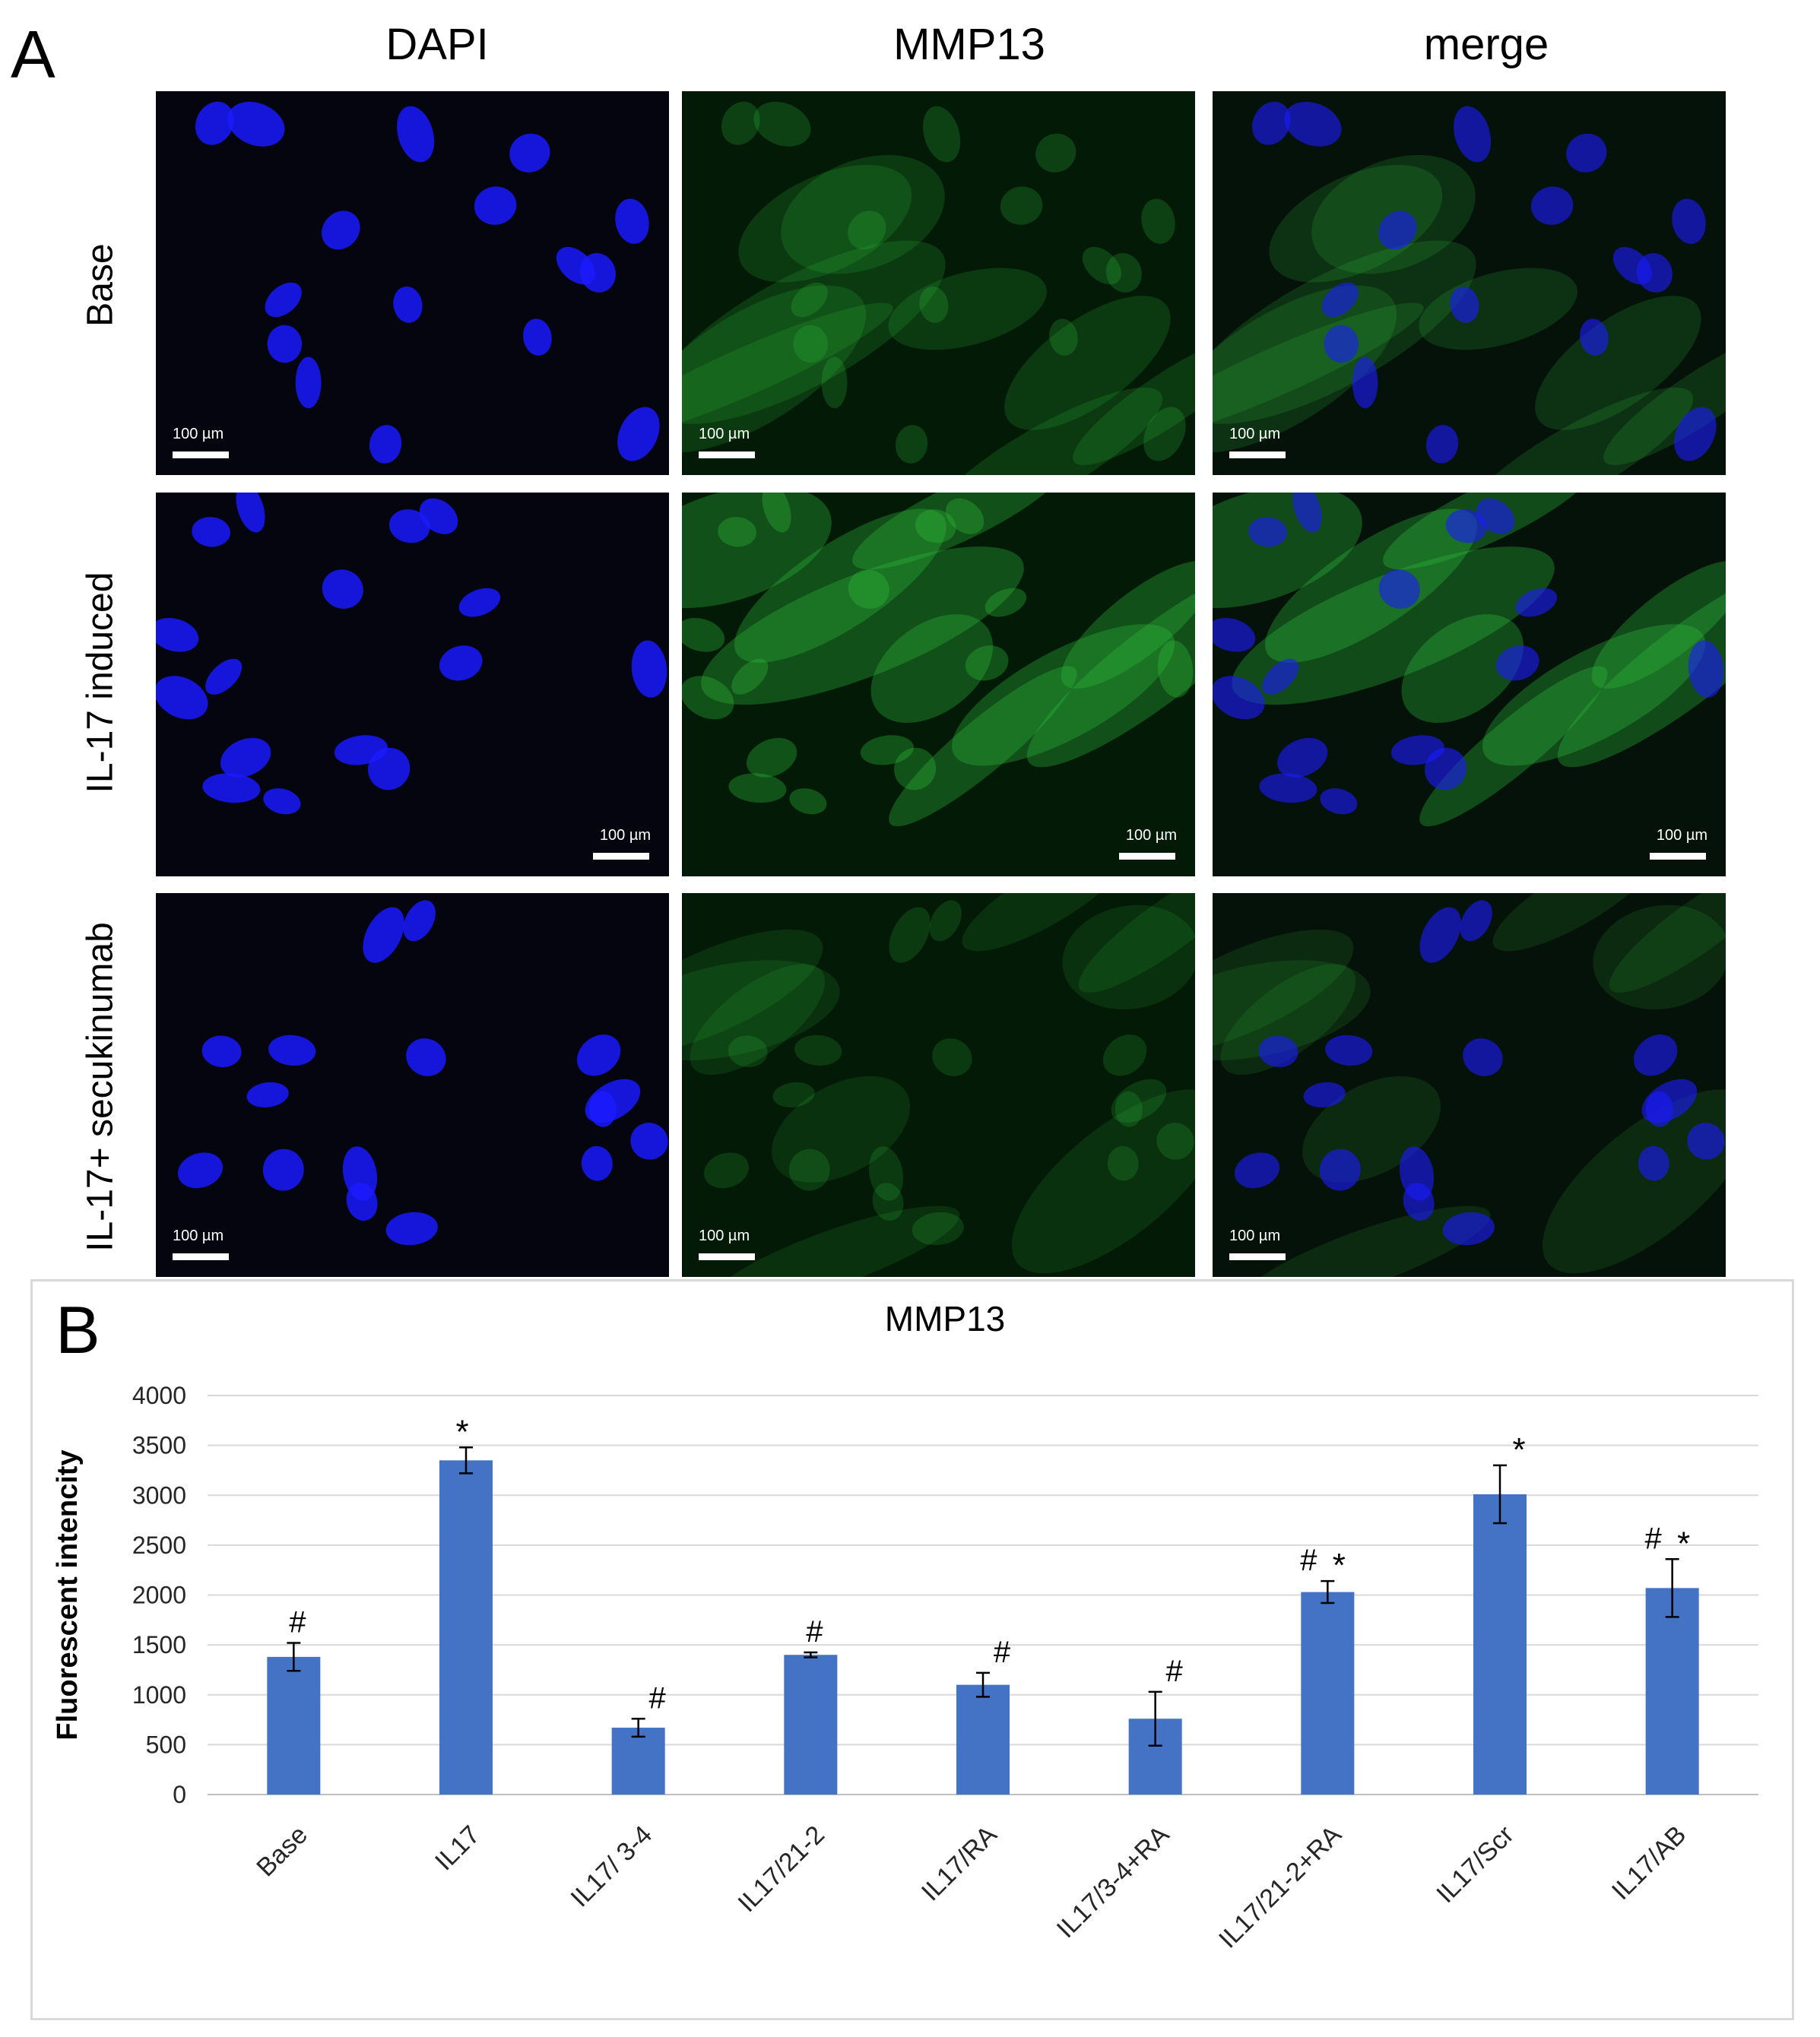  What do you see at coordinates (294, 1725) in the screenshot?
I see `bar-base` at bounding box center [294, 1725].